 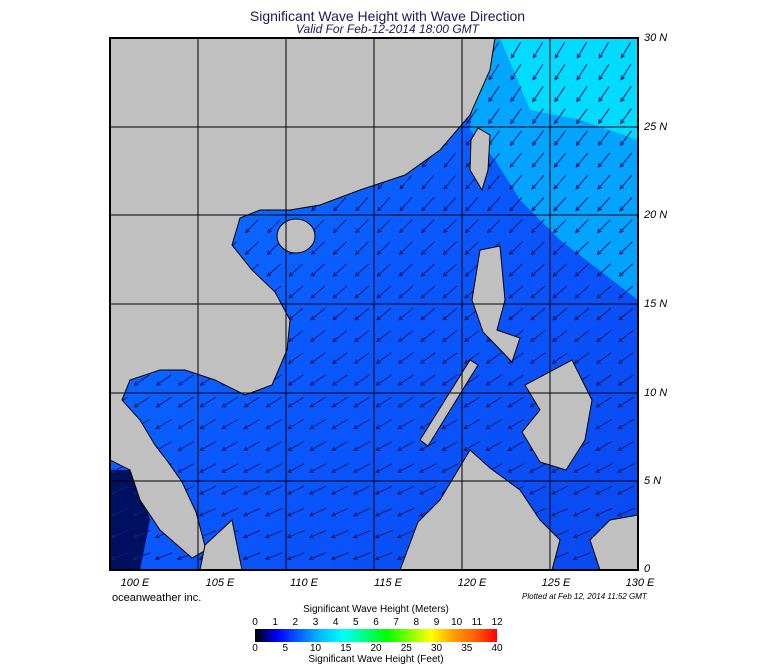 What do you see at coordinates (656, 304) in the screenshot?
I see `lat-label: 15 N` at bounding box center [656, 304].